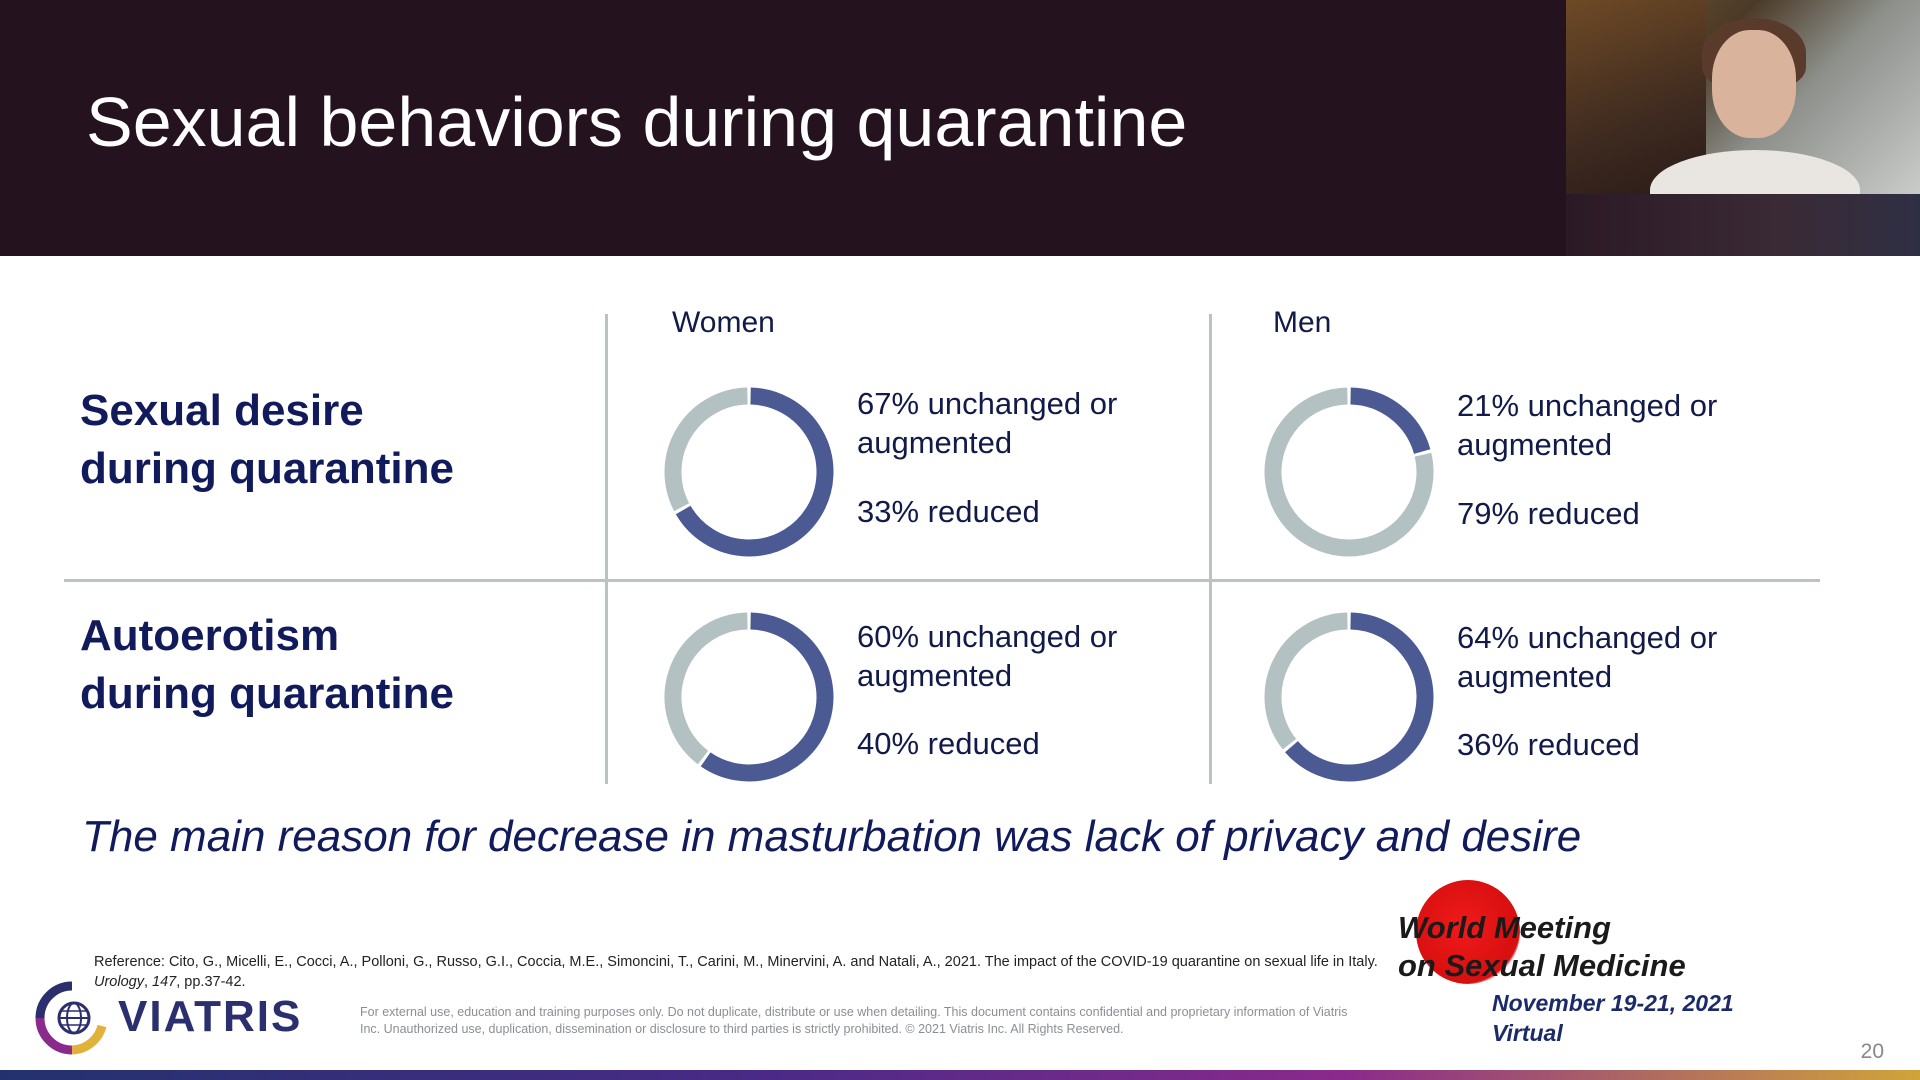  What do you see at coordinates (960, 1075) in the screenshot?
I see `bottom-accent-bar` at bounding box center [960, 1075].